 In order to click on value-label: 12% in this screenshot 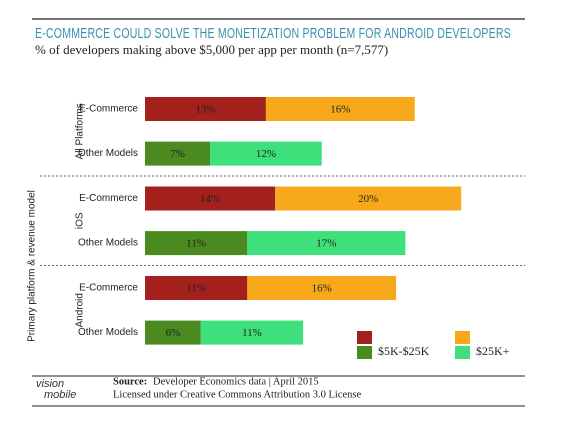, I will do `click(266, 154)`.